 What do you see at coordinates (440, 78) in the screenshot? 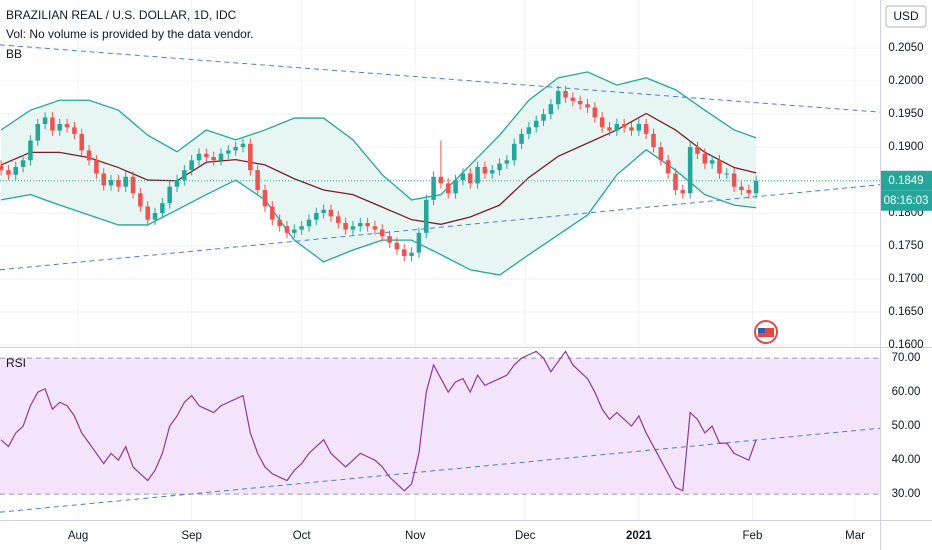
I see `trendline` at bounding box center [440, 78].